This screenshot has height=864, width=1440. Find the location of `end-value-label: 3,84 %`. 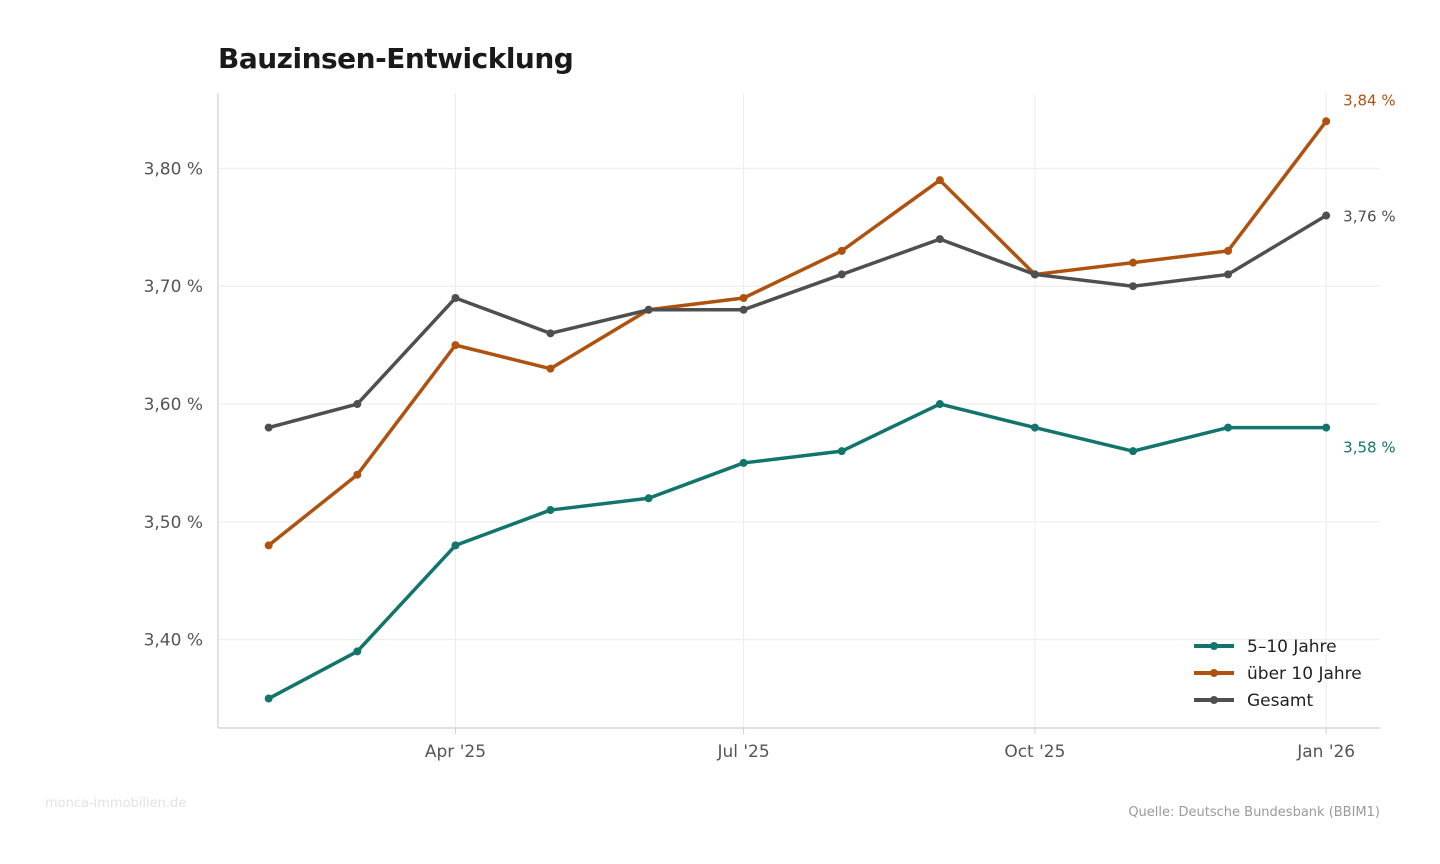

end-value-label: 3,84 % is located at coordinates (1369, 100).